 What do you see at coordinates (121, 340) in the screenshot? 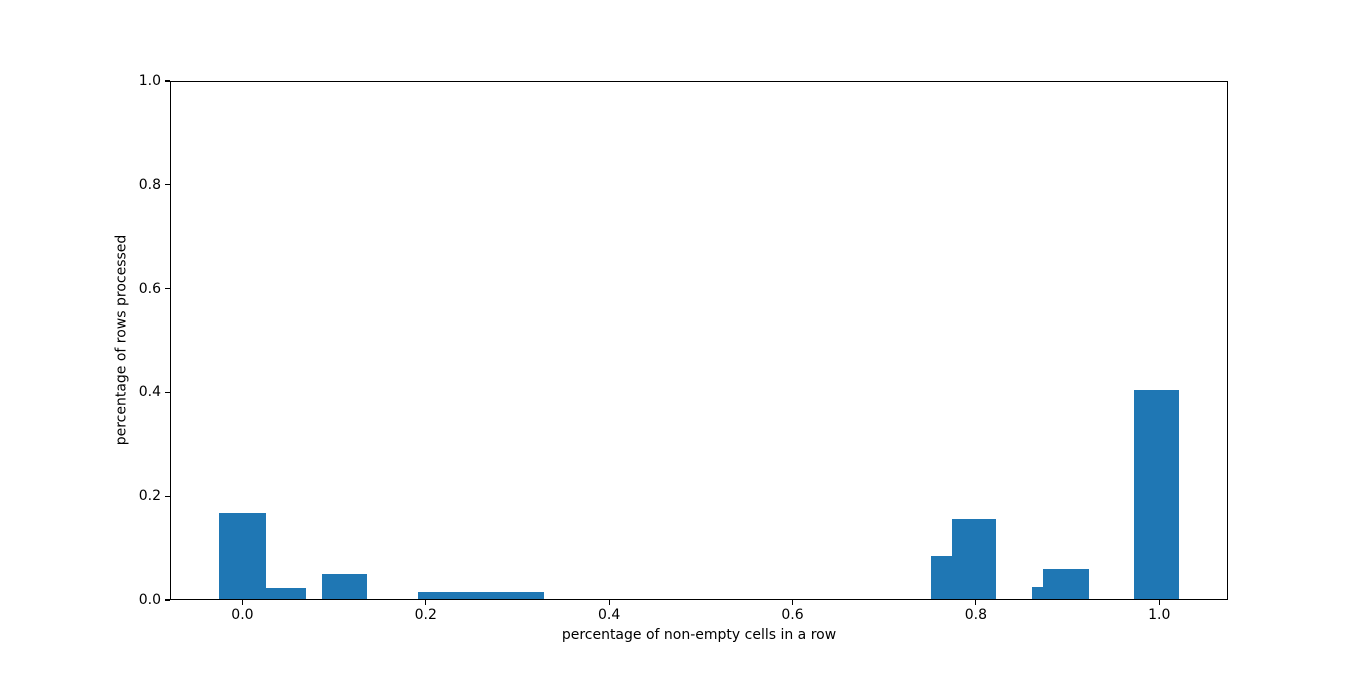
I see `y-axis-label: percentage of rows processed` at bounding box center [121, 340].